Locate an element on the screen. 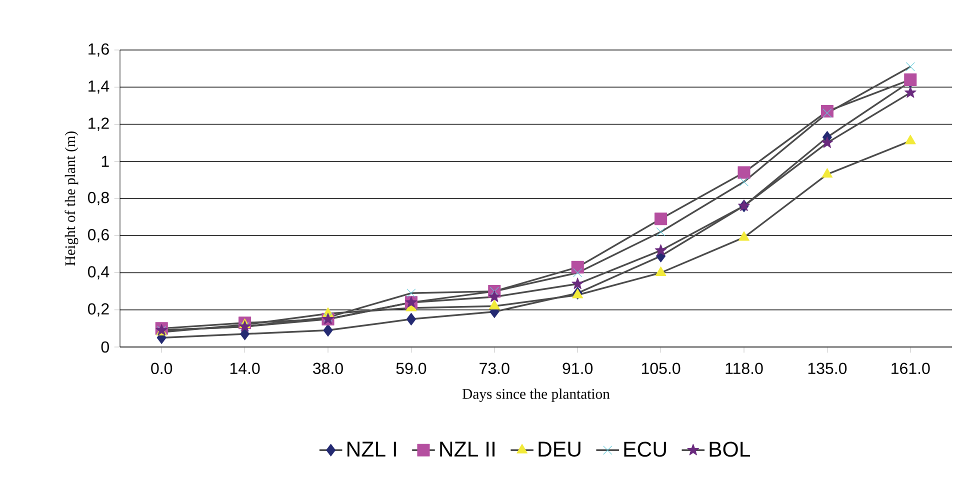 This screenshot has width=963, height=478. y-tick-label: 1 is located at coordinates (105, 161).